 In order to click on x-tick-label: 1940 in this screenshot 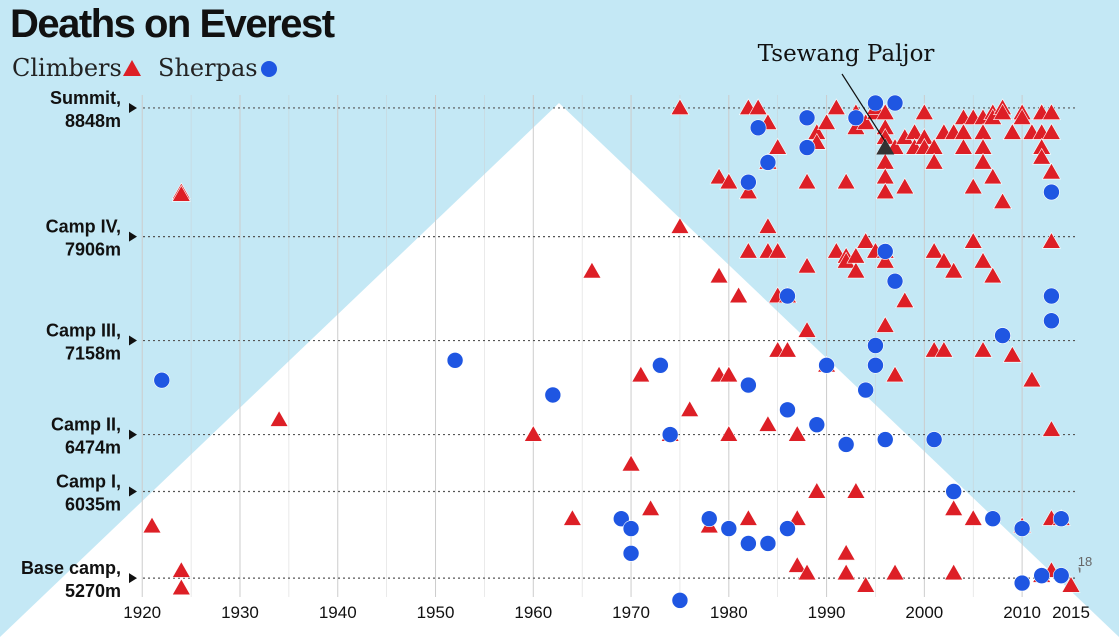, I will do `click(338, 612)`.